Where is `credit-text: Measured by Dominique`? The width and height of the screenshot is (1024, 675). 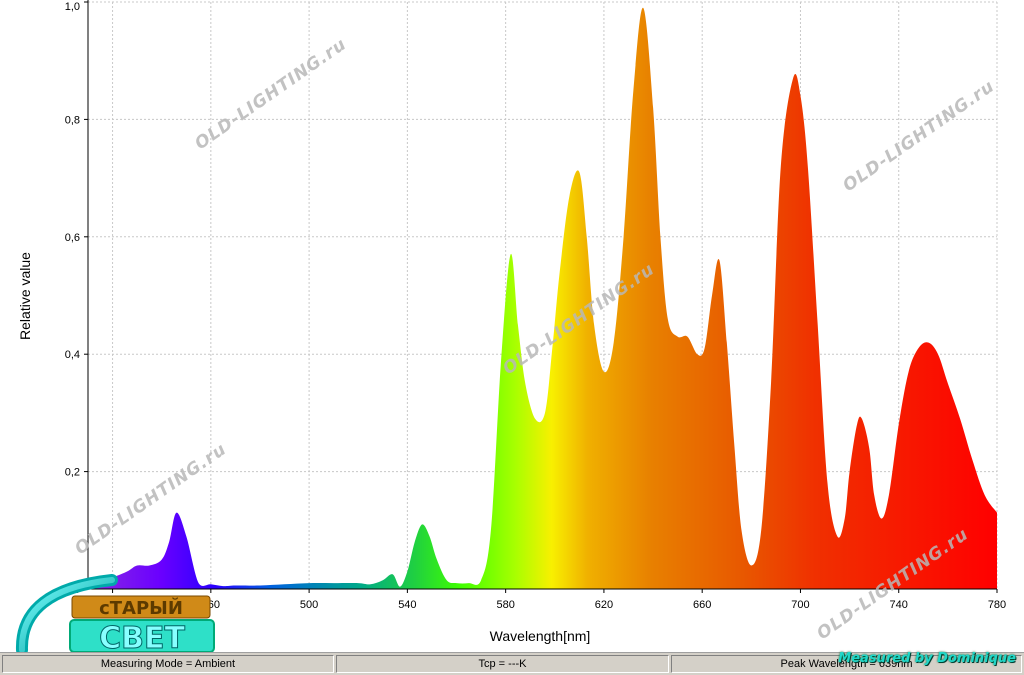 credit-text: Measured by Dominique is located at coordinates (927, 658).